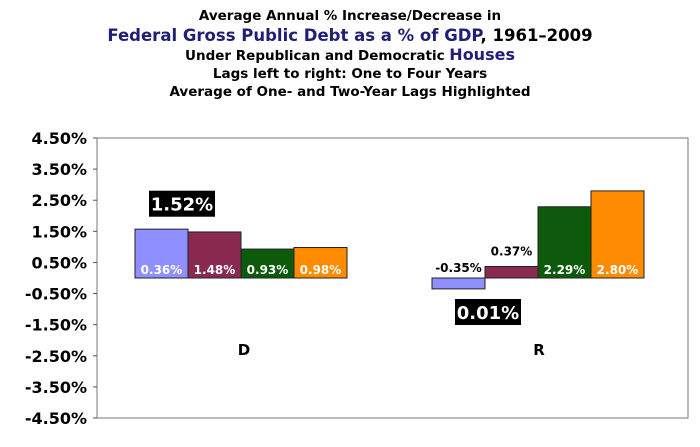  I want to click on data-label: 0.93%, so click(268, 270).